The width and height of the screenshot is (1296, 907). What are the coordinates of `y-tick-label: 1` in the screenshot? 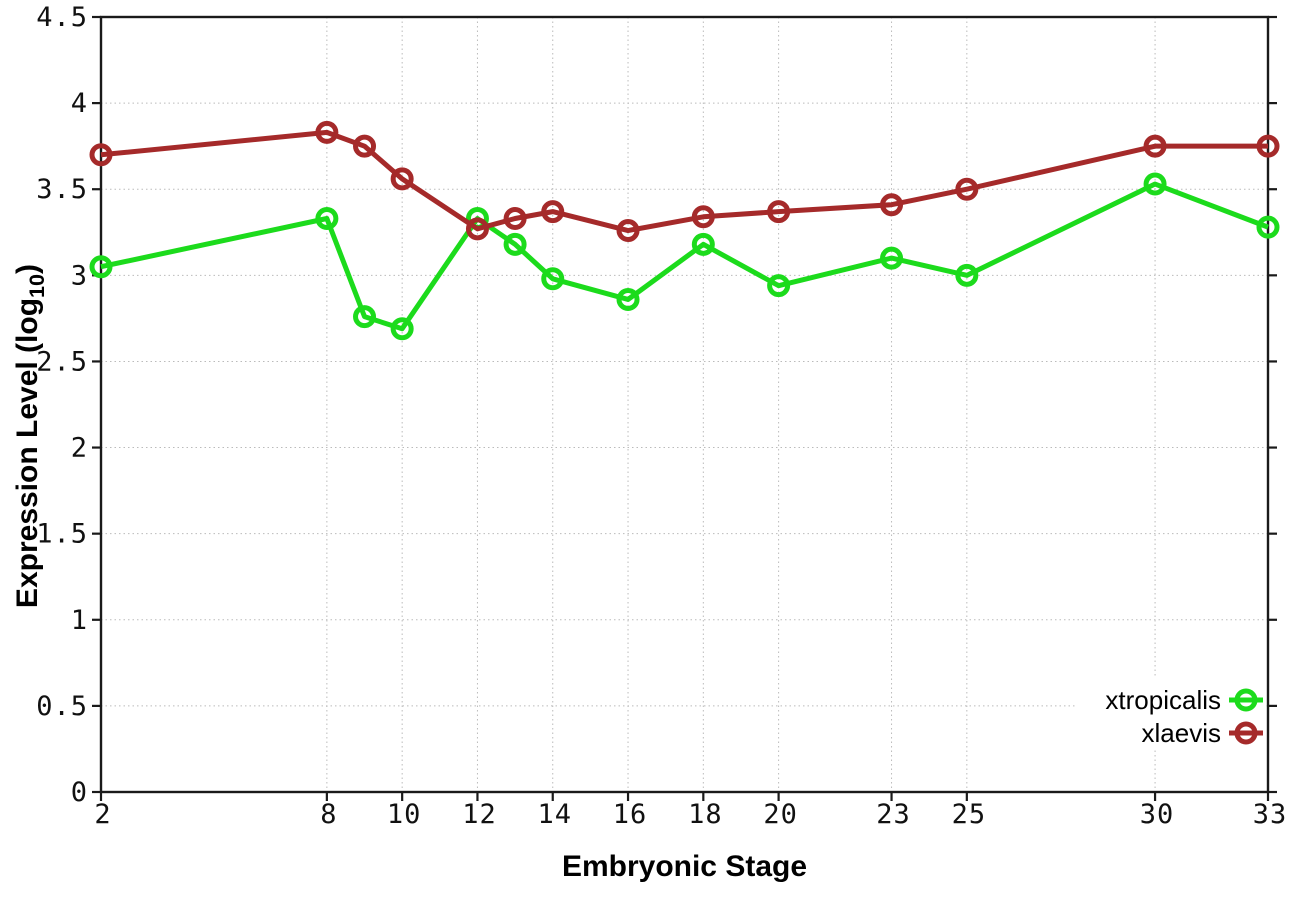 It's located at (79, 620).